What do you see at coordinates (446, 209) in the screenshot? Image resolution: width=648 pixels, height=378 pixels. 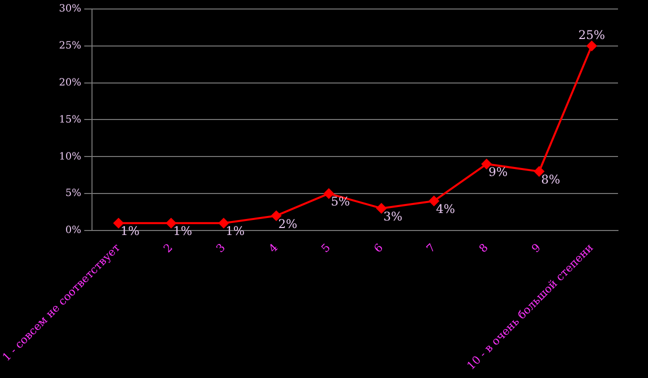 I see `data-label: 4%` at bounding box center [446, 209].